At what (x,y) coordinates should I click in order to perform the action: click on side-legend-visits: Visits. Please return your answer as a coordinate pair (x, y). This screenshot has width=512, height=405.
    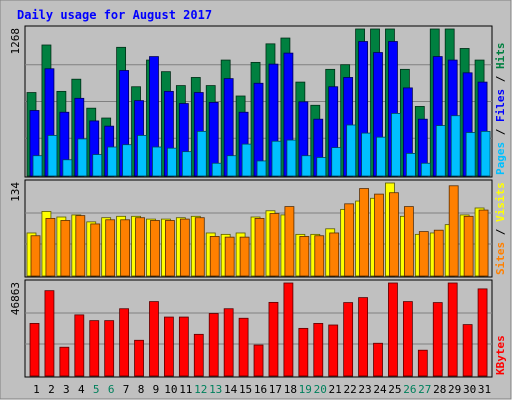
    Looking at the image, I should click on (500, 202).